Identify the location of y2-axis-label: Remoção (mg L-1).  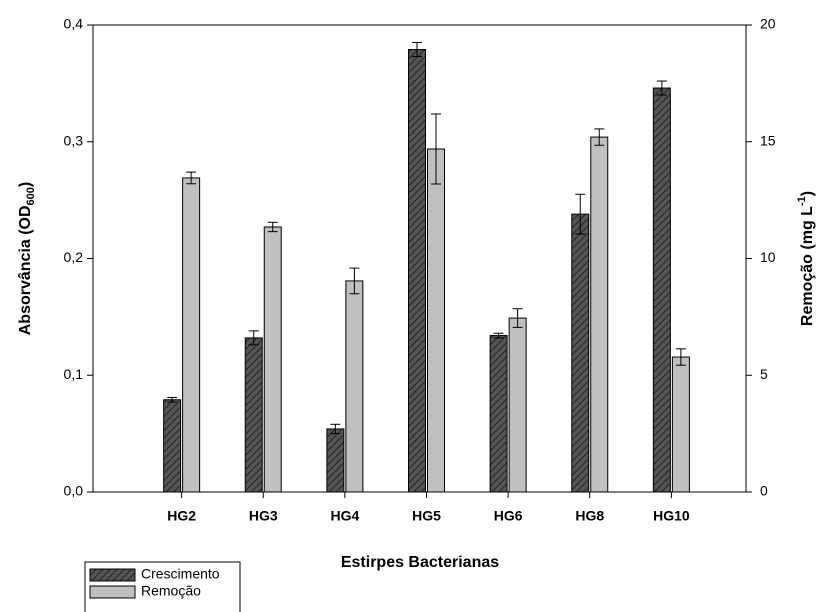
(806, 258).